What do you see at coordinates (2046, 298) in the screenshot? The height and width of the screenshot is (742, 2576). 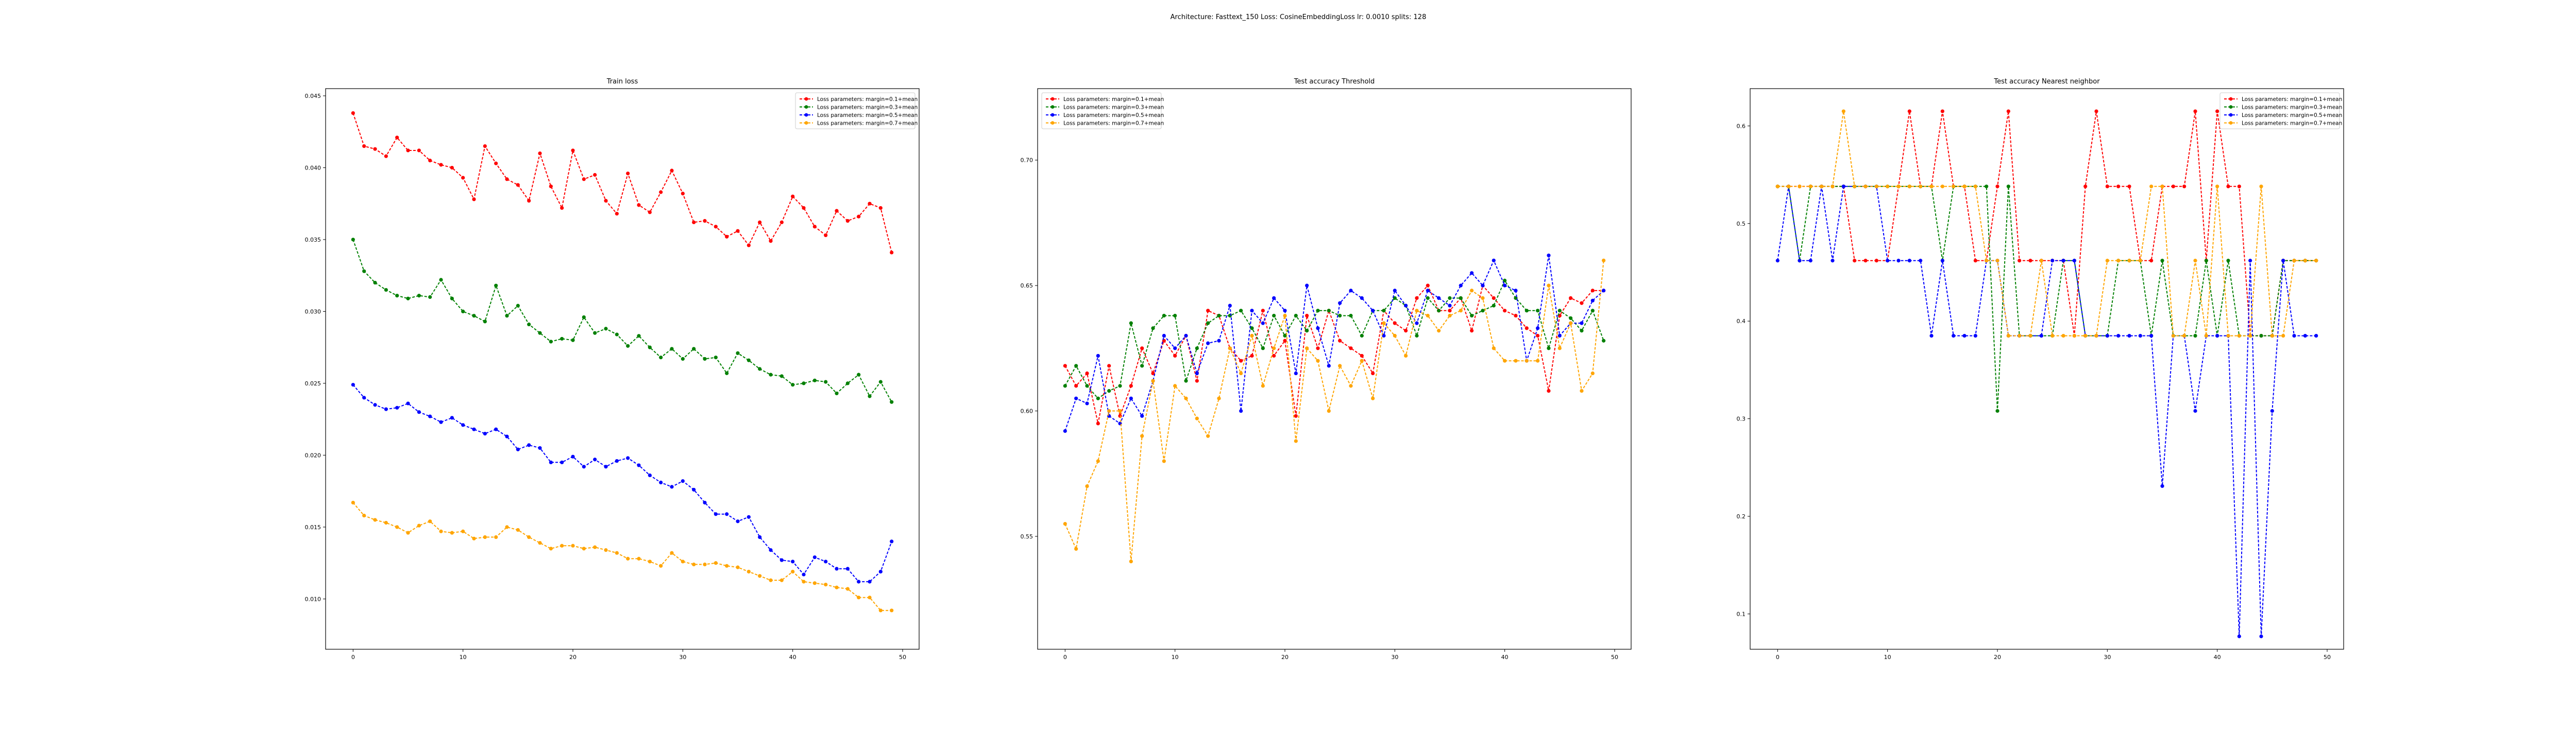 I see `series-line` at bounding box center [2046, 298].